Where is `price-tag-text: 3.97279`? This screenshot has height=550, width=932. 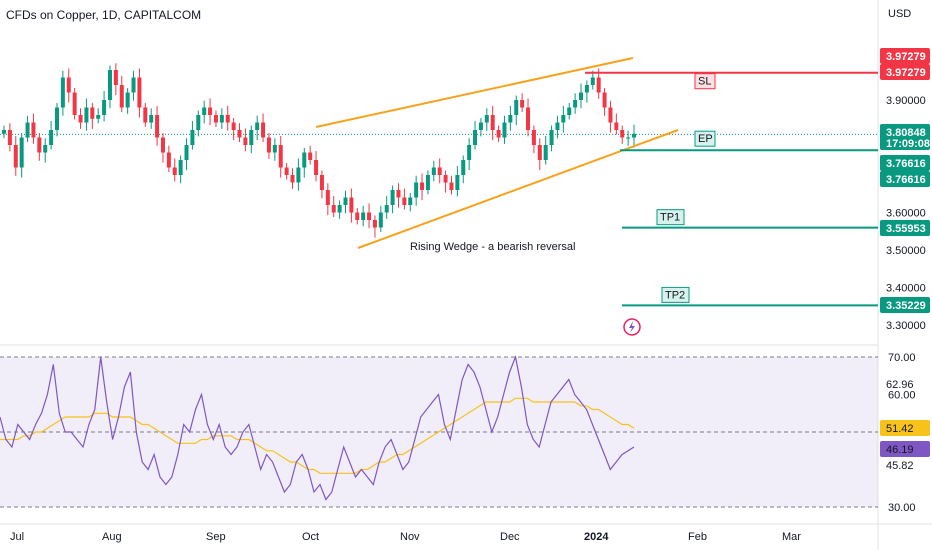
price-tag-text: 3.97279 is located at coordinates (906, 73).